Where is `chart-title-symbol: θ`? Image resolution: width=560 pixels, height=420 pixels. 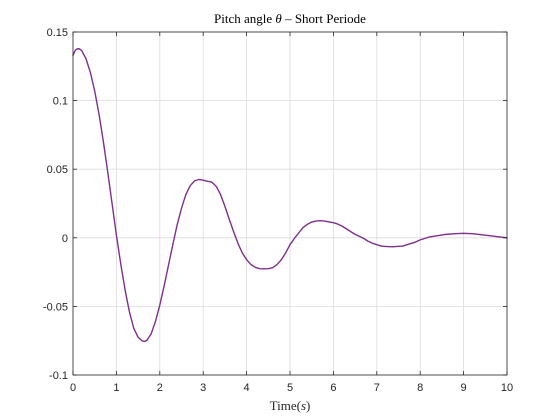 chart-title-symbol: θ is located at coordinates (278, 18).